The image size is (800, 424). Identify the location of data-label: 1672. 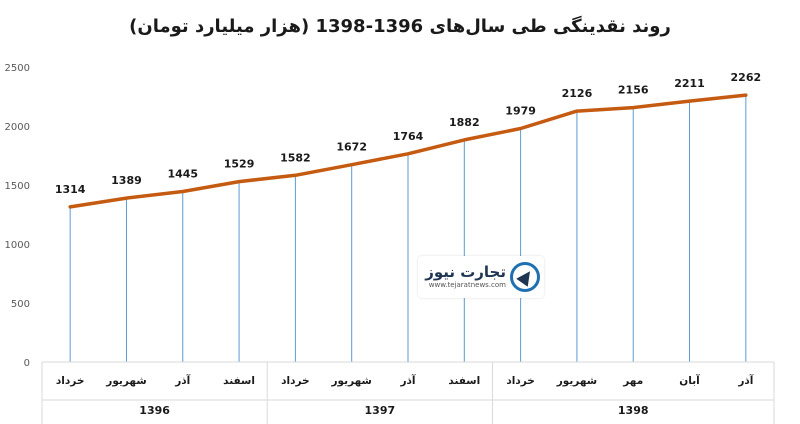
(351, 147).